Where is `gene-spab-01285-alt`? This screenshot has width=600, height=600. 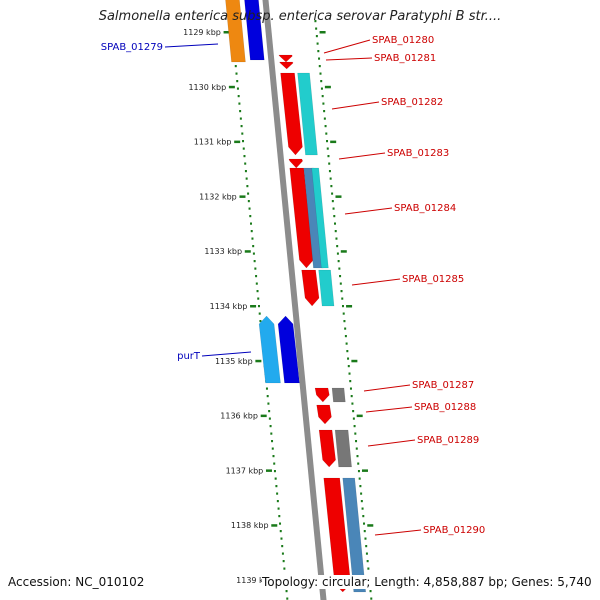
gene-spab-01285-alt is located at coordinates (326, 288).